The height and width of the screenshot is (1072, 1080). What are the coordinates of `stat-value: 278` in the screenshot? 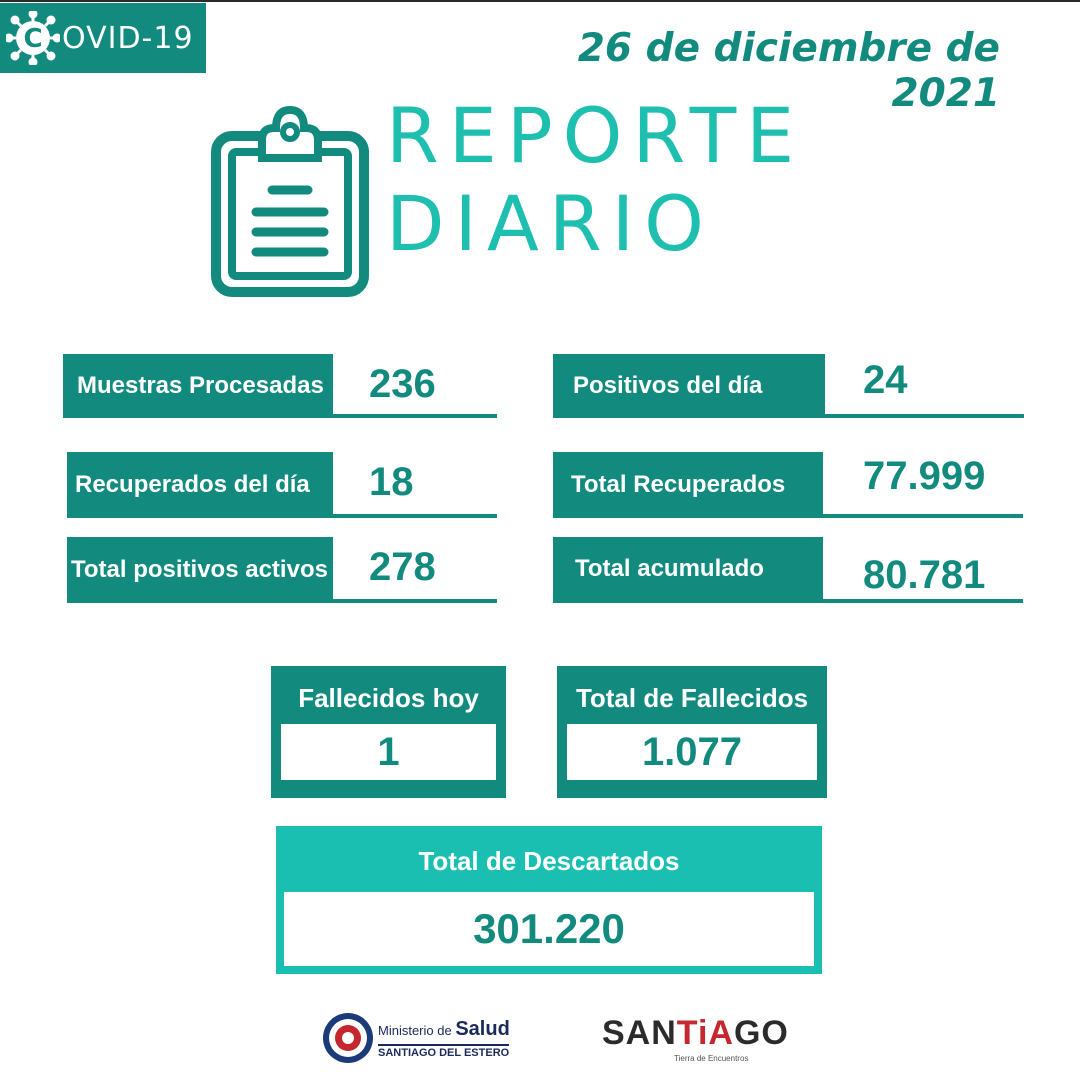 It's located at (402, 567).